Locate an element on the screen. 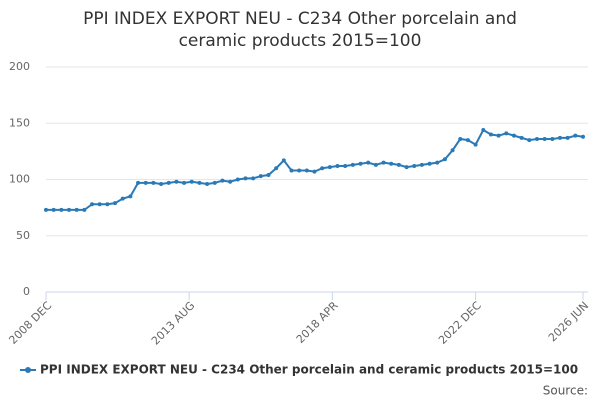  y-tick-label: 200 is located at coordinates (19, 66).